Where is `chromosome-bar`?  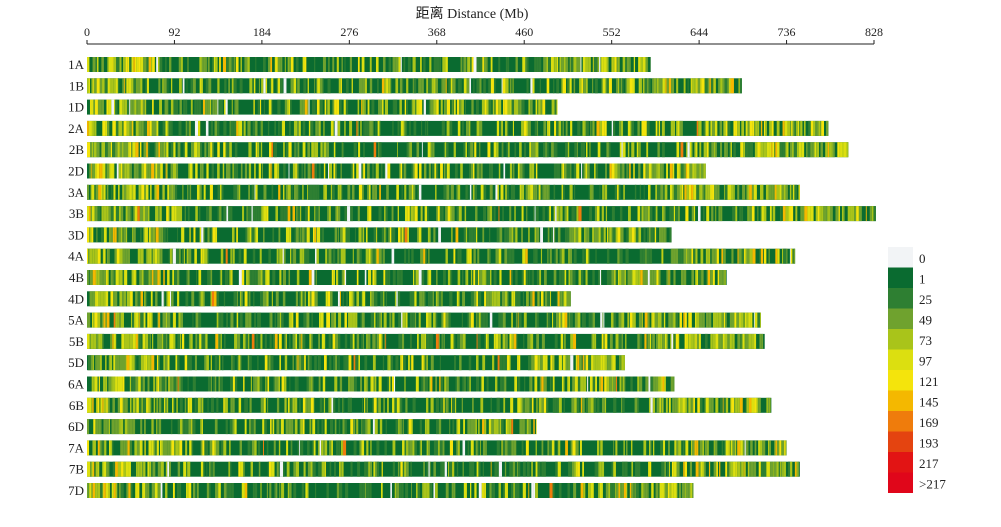
chromosome-bar is located at coordinates (458, 128).